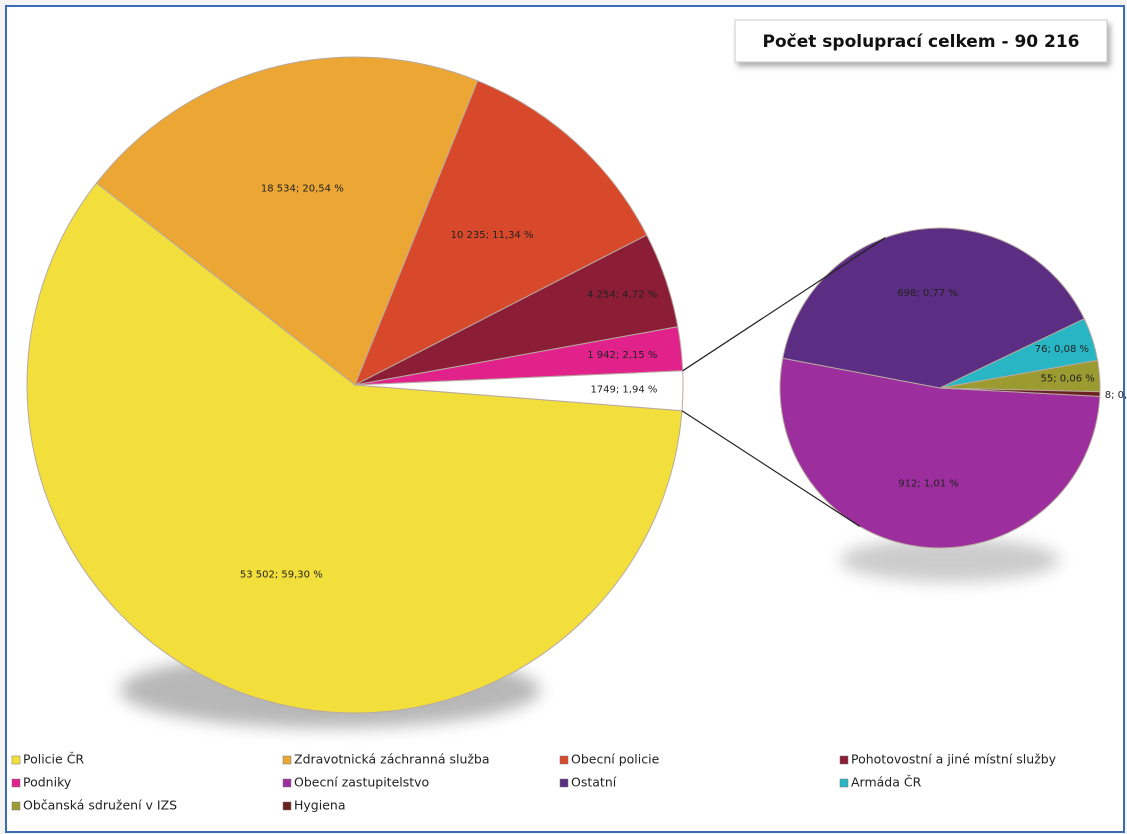 Image resolution: width=1127 pixels, height=834 pixels. What do you see at coordinates (47, 782) in the screenshot?
I see `legend-label: Podniky` at bounding box center [47, 782].